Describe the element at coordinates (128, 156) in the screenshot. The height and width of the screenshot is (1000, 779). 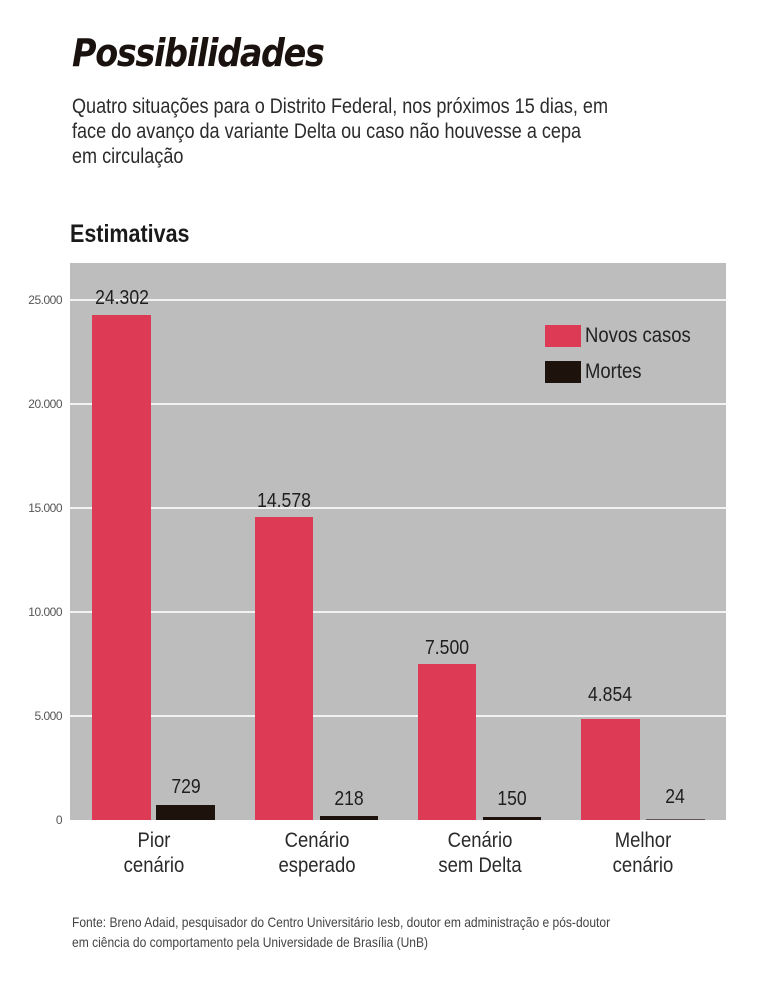
I see `subtitle-line: em circulação` at that location.